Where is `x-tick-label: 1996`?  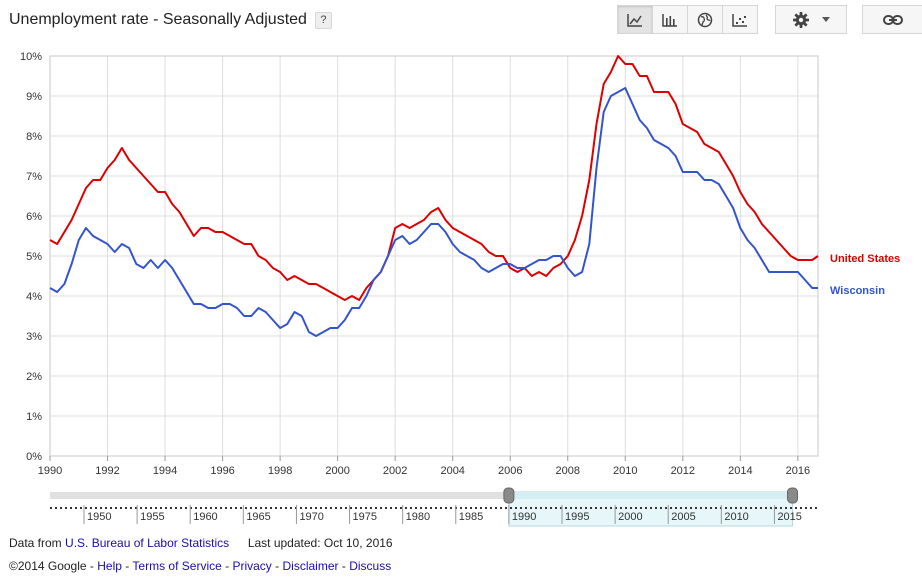 x-tick-label: 1996 is located at coordinates (222, 471).